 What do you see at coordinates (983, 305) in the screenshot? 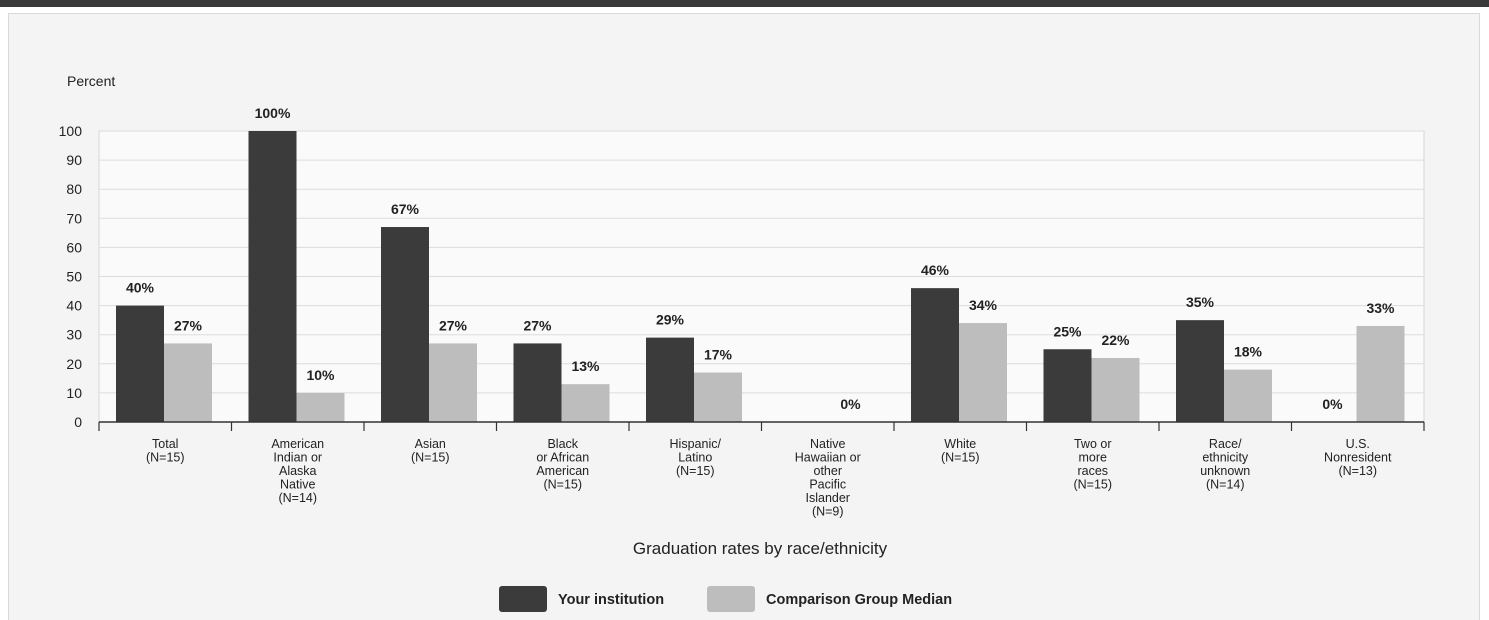
I see `data-label: 34%` at bounding box center [983, 305].